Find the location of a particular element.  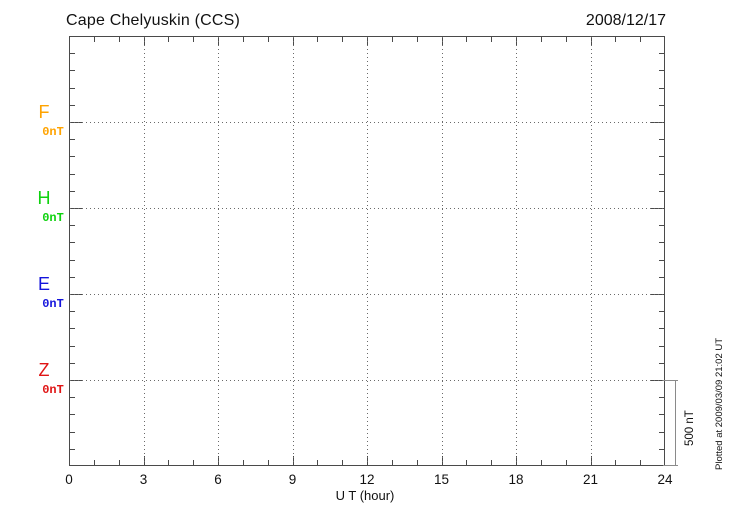

x-tick-label: 12 is located at coordinates (367, 479).